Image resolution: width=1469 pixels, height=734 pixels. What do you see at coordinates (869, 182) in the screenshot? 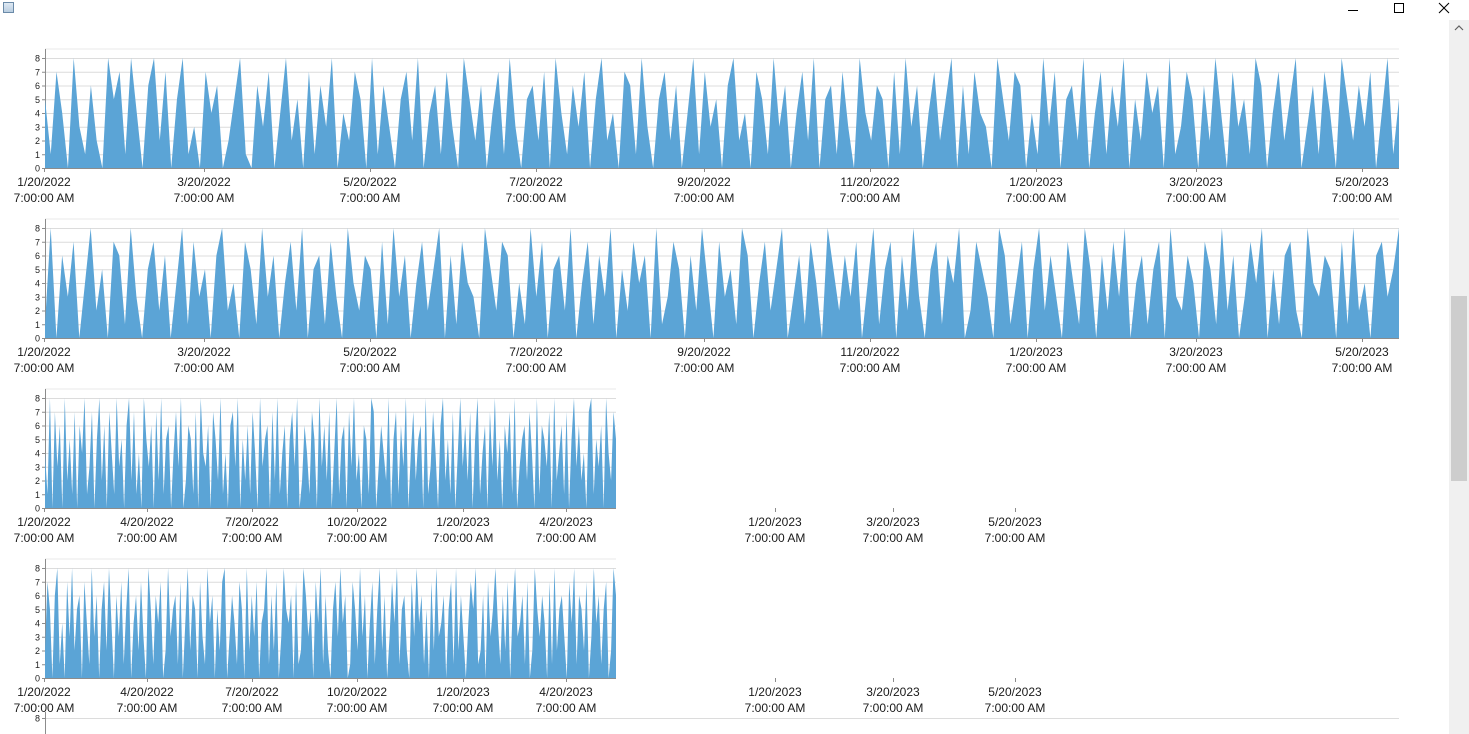
I see `x-tick-label-date: 11/20/2022` at bounding box center [869, 182].